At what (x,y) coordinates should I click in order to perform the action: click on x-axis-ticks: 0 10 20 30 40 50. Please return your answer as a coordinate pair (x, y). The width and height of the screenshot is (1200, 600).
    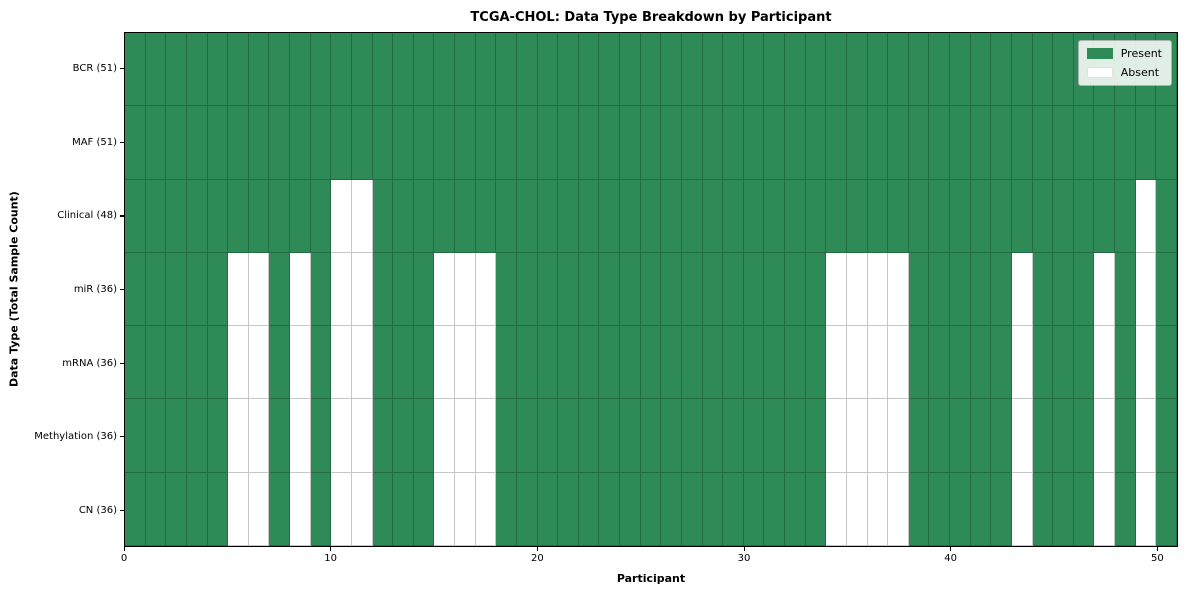
    Looking at the image, I should click on (649, 562).